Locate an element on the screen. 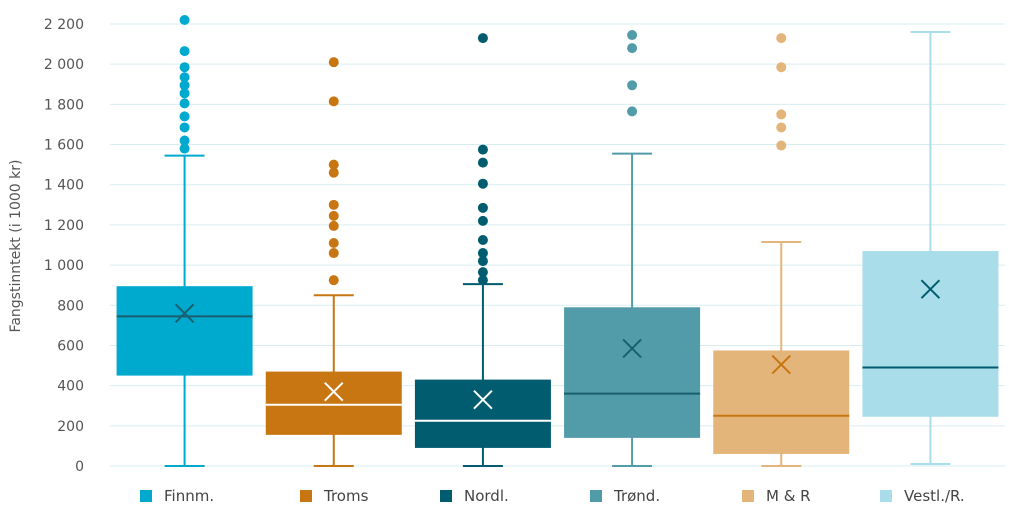 The image size is (1009, 510). legend-item: Vestl./R. is located at coordinates (922, 496).